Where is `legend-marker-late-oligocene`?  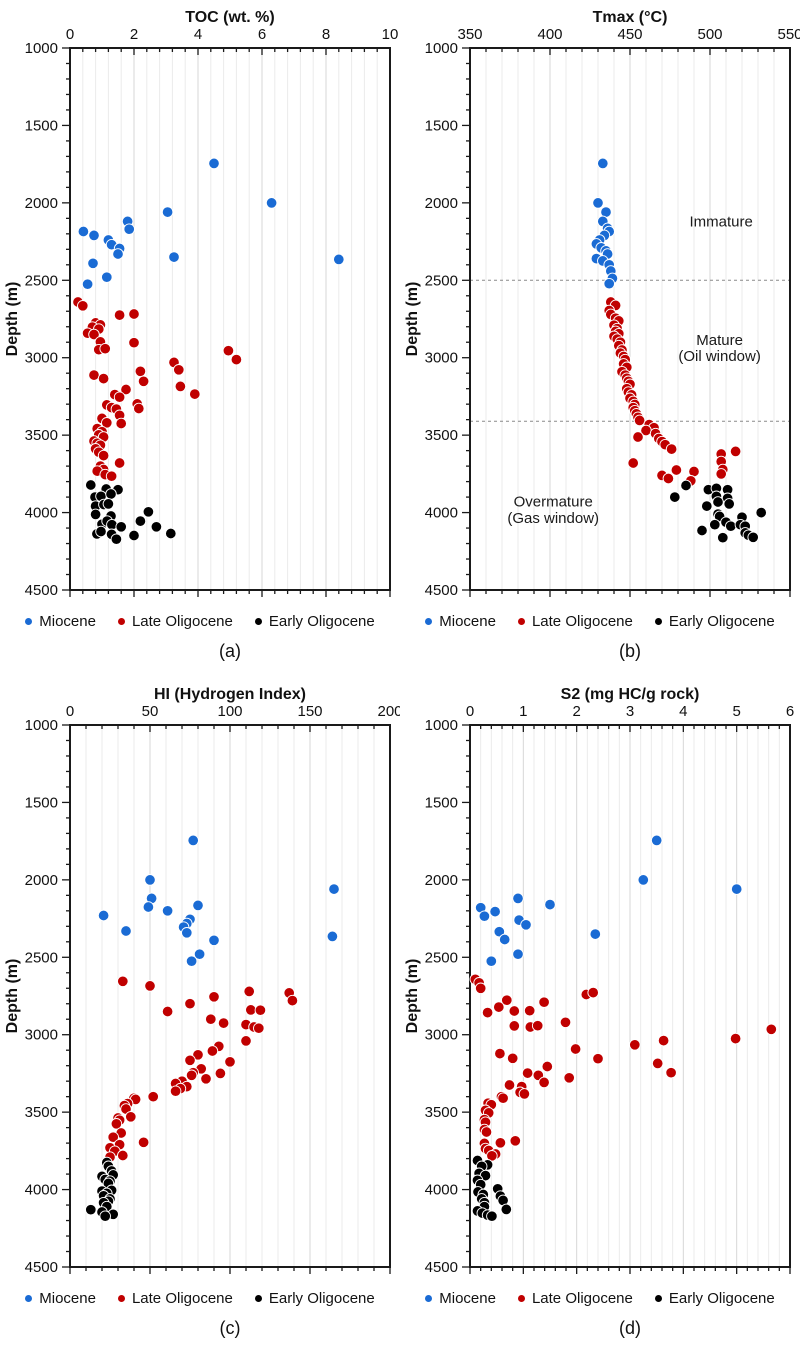
legend-marker-late-oligocene is located at coordinates (521, 1298).